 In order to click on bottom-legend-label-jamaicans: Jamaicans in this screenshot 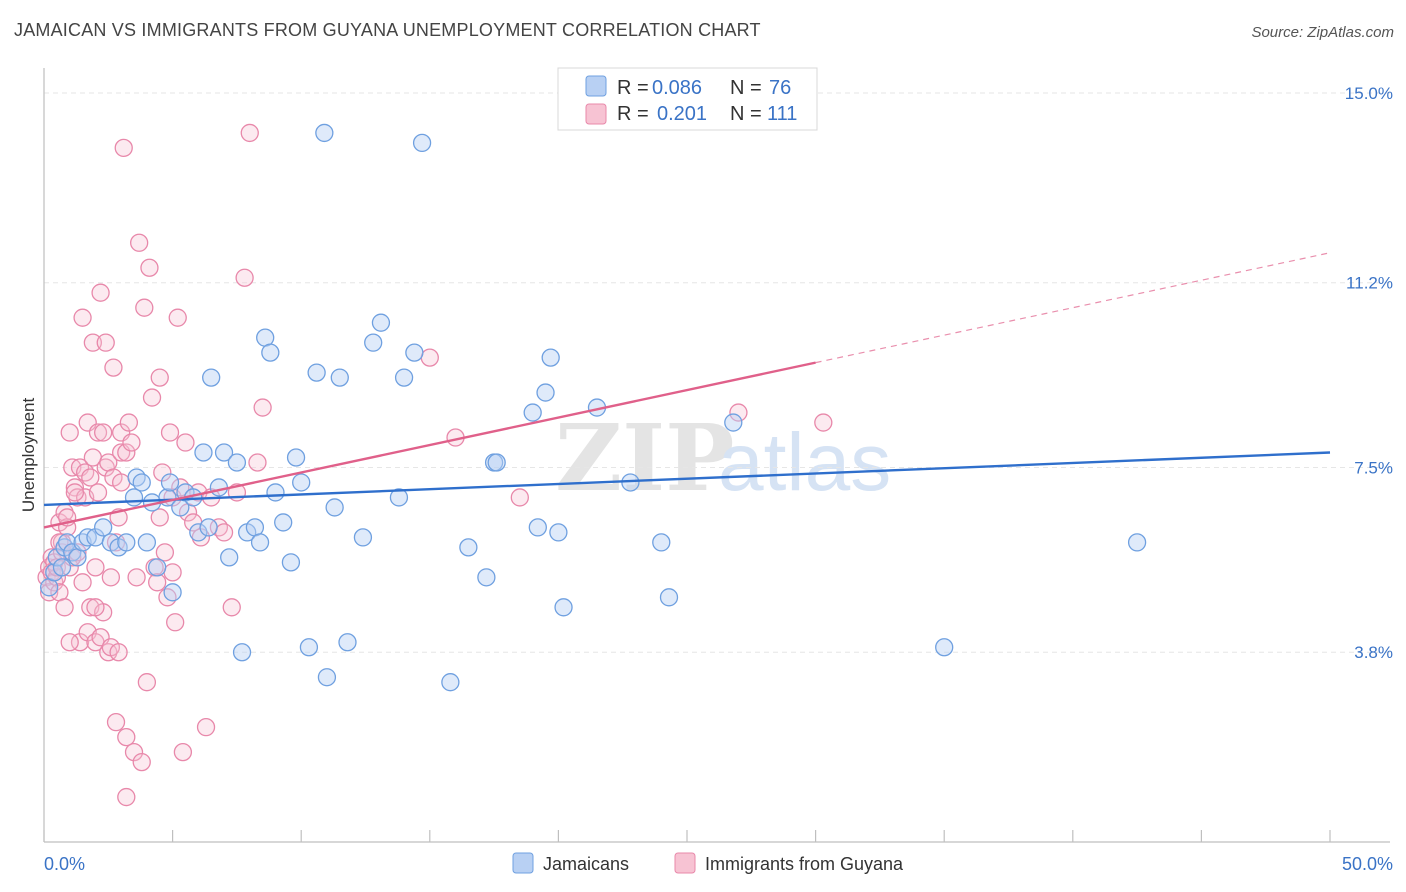, I will do `click(586, 864)`.